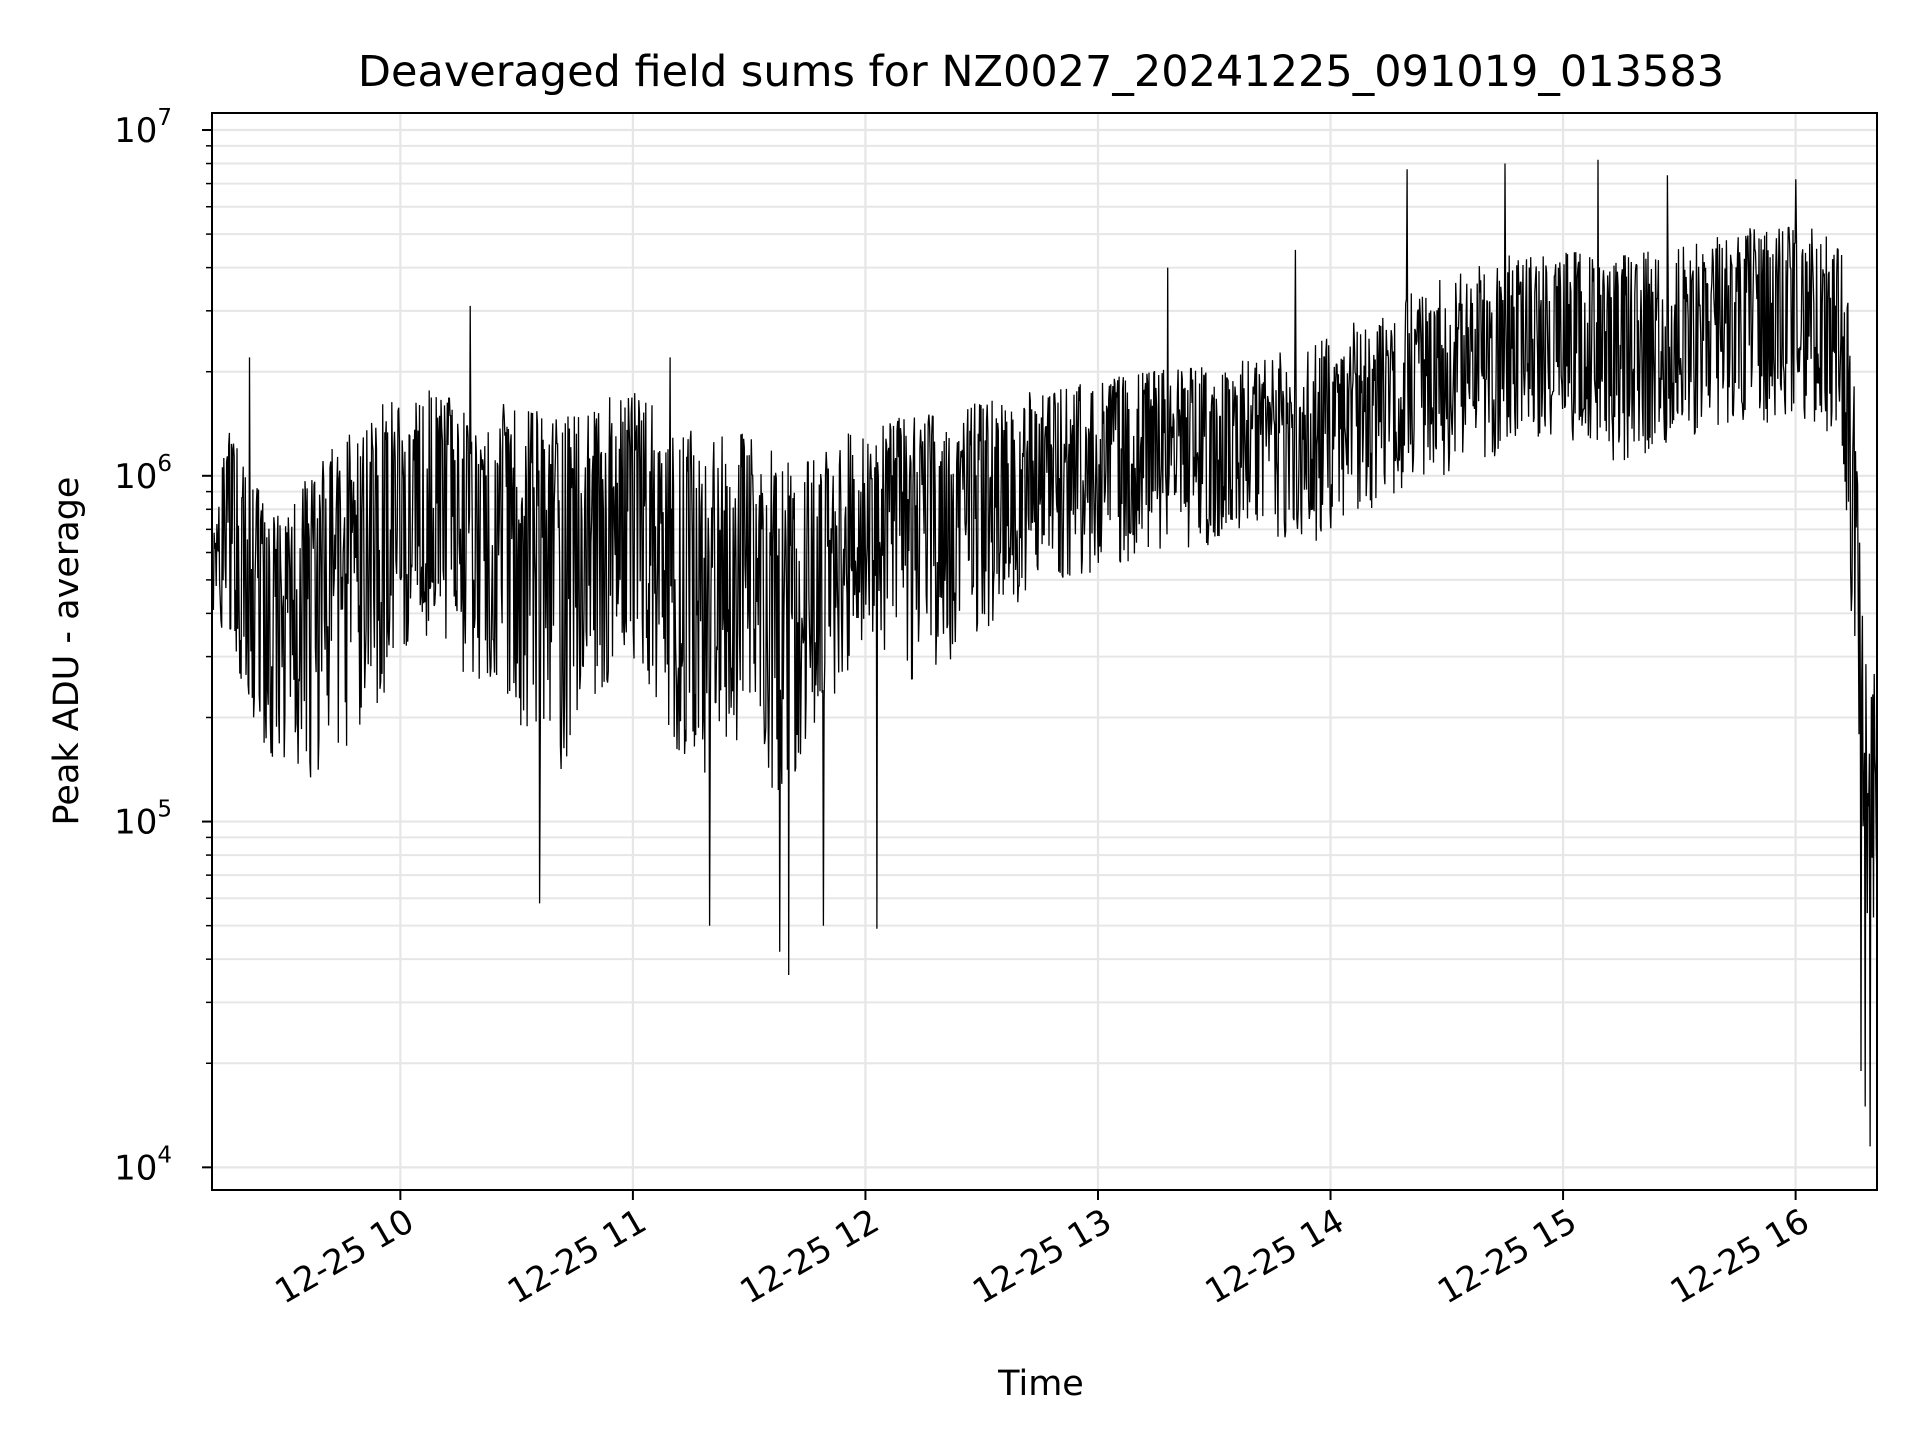  I want to click on y-tick-label: 10⁶, so click(143, 474).